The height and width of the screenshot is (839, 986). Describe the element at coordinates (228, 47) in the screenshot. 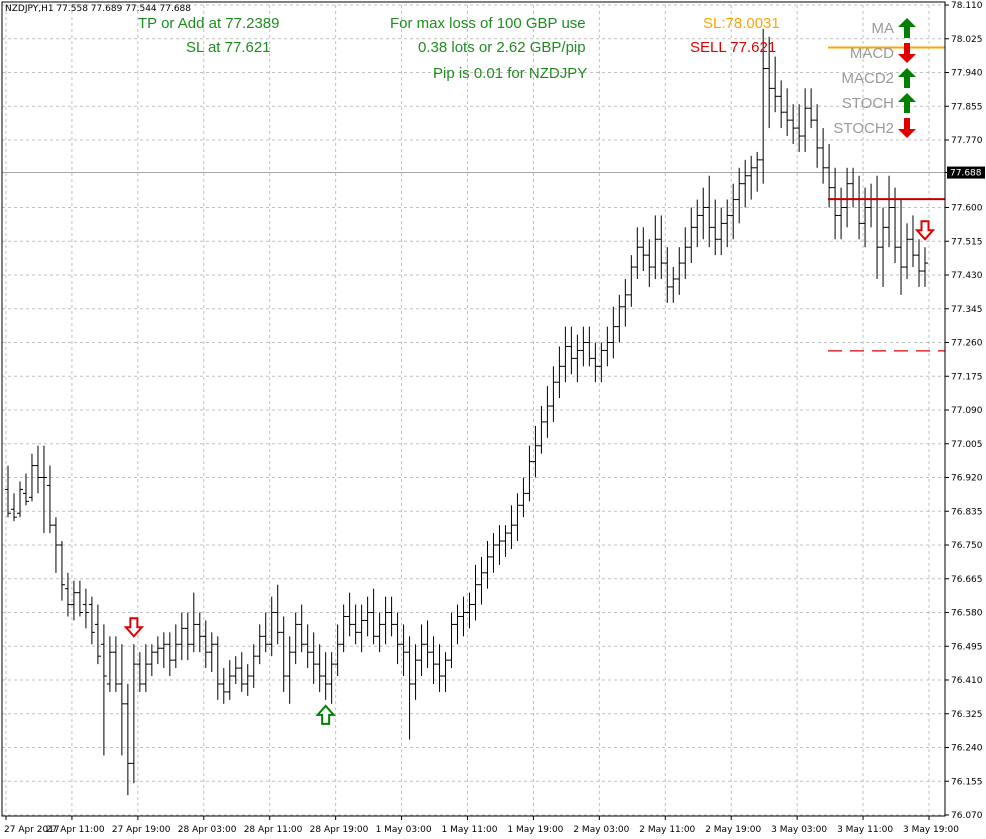

I see `sl-text: SL at 77.621` at that location.